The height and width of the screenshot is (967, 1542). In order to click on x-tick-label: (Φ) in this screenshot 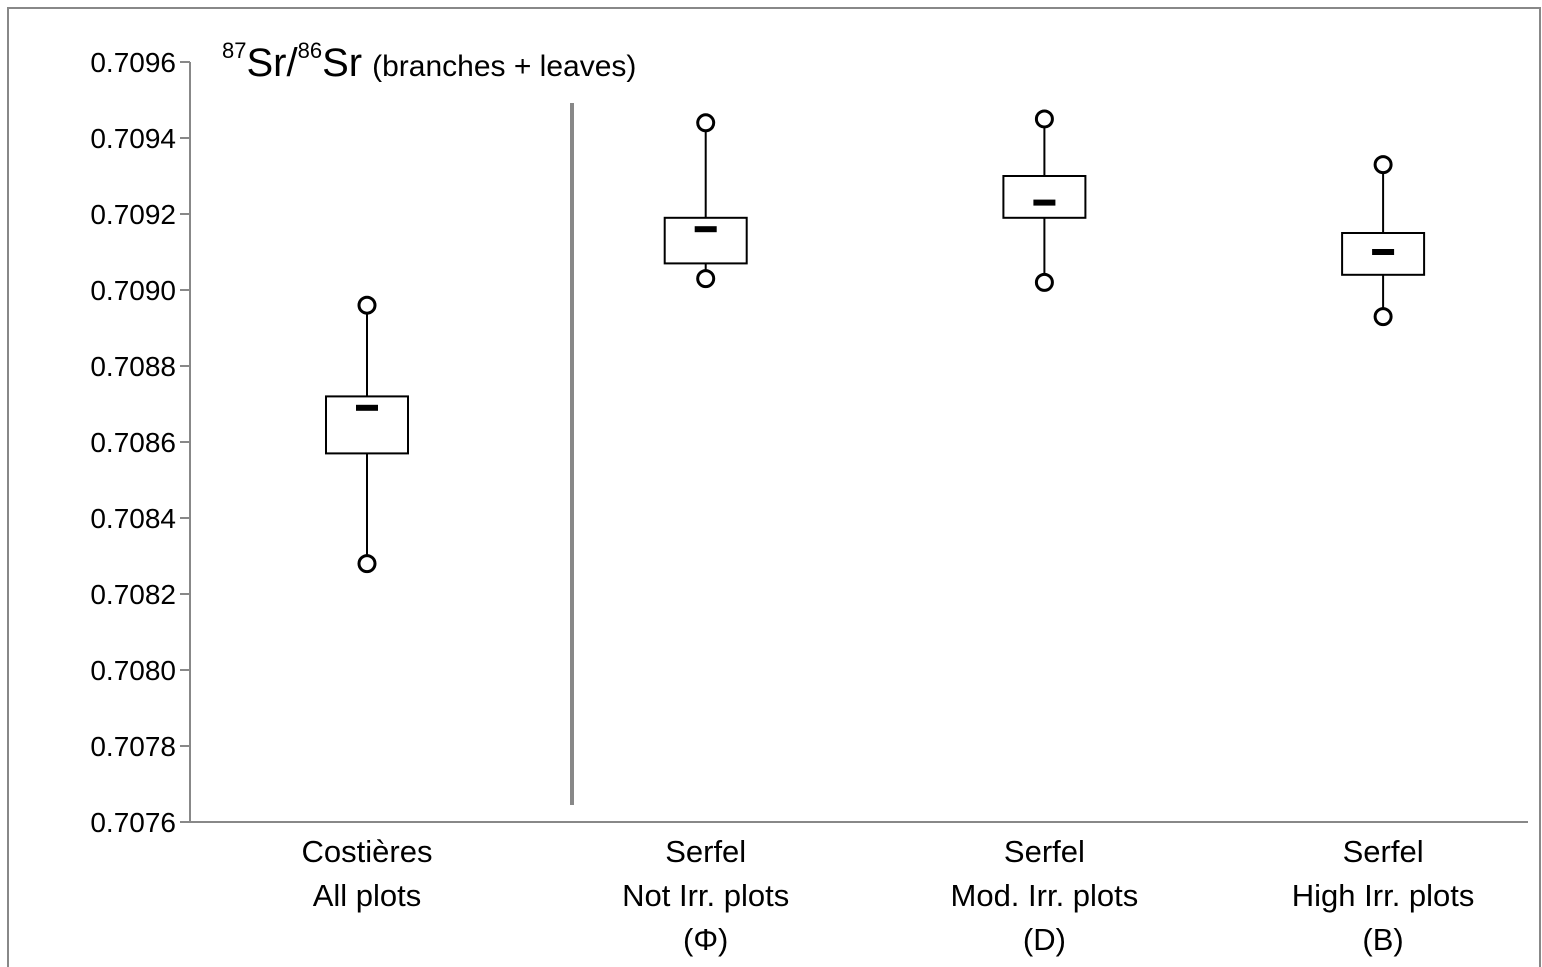, I will do `click(705, 939)`.